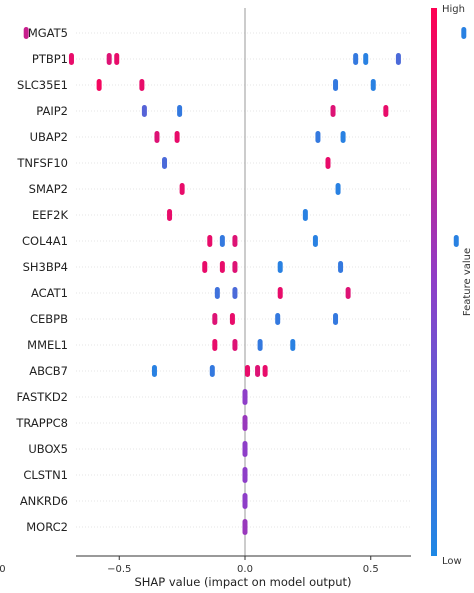 The height and width of the screenshot is (593, 474). I want to click on colorbar, so click(434, 282).